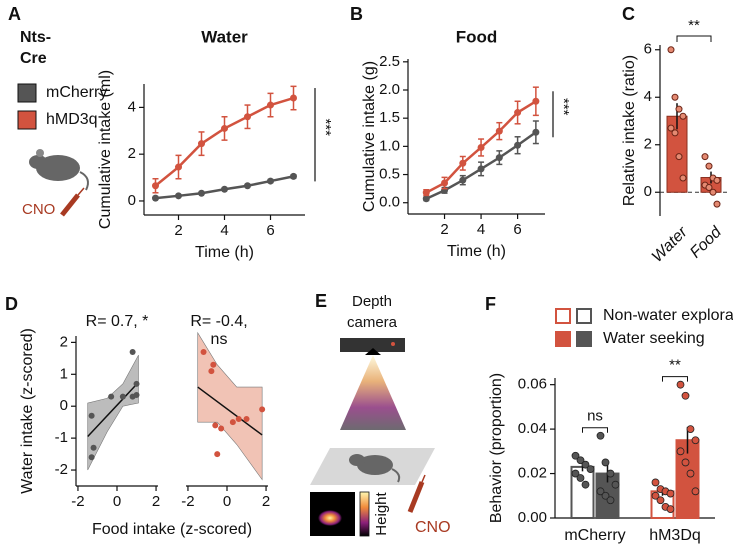 This screenshot has height=547, width=733. I want to click on y-tick-label: 2.5, so click(389, 61).